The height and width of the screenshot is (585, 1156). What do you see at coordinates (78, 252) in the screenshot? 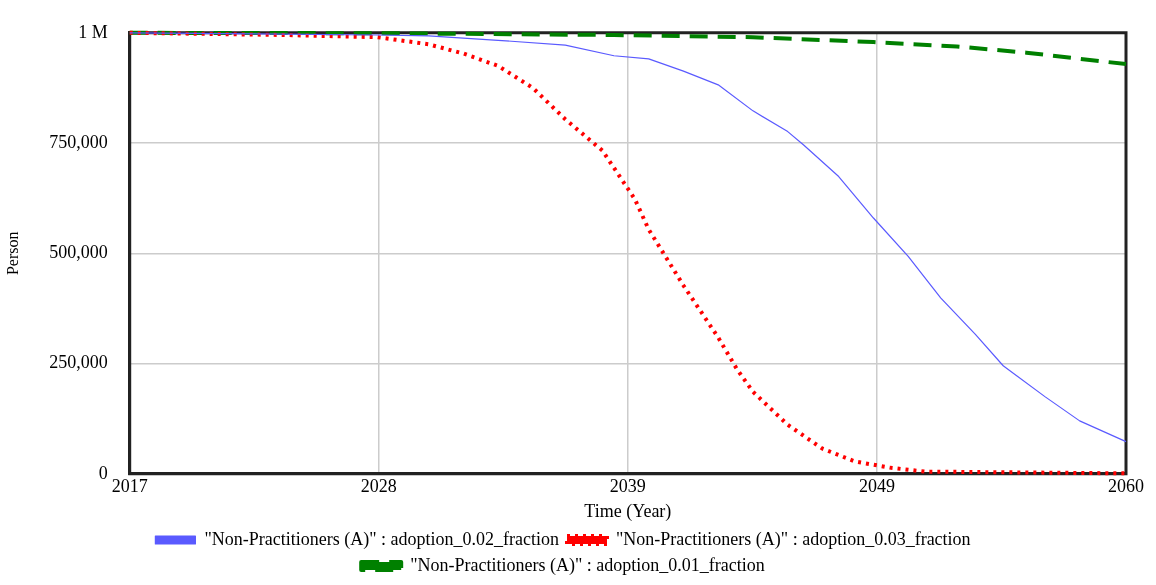
I see `y-tick-label: 500,000` at bounding box center [78, 252].